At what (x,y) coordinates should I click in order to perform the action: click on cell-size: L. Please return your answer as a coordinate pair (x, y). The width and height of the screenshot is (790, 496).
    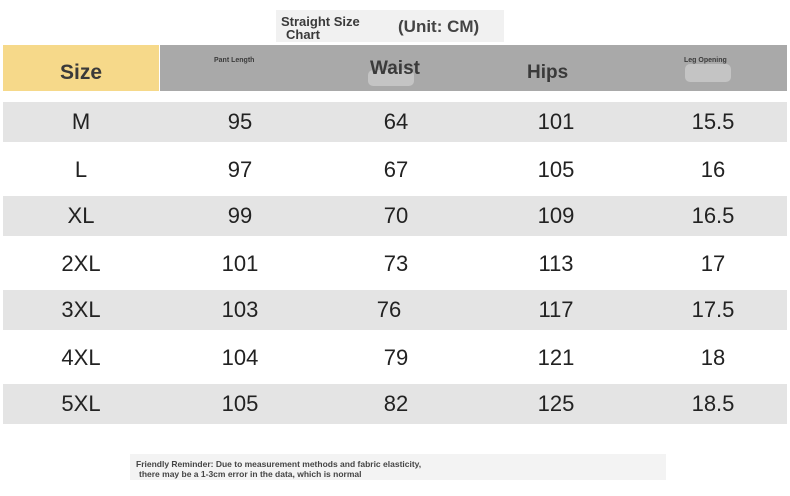
    Looking at the image, I should click on (81, 169).